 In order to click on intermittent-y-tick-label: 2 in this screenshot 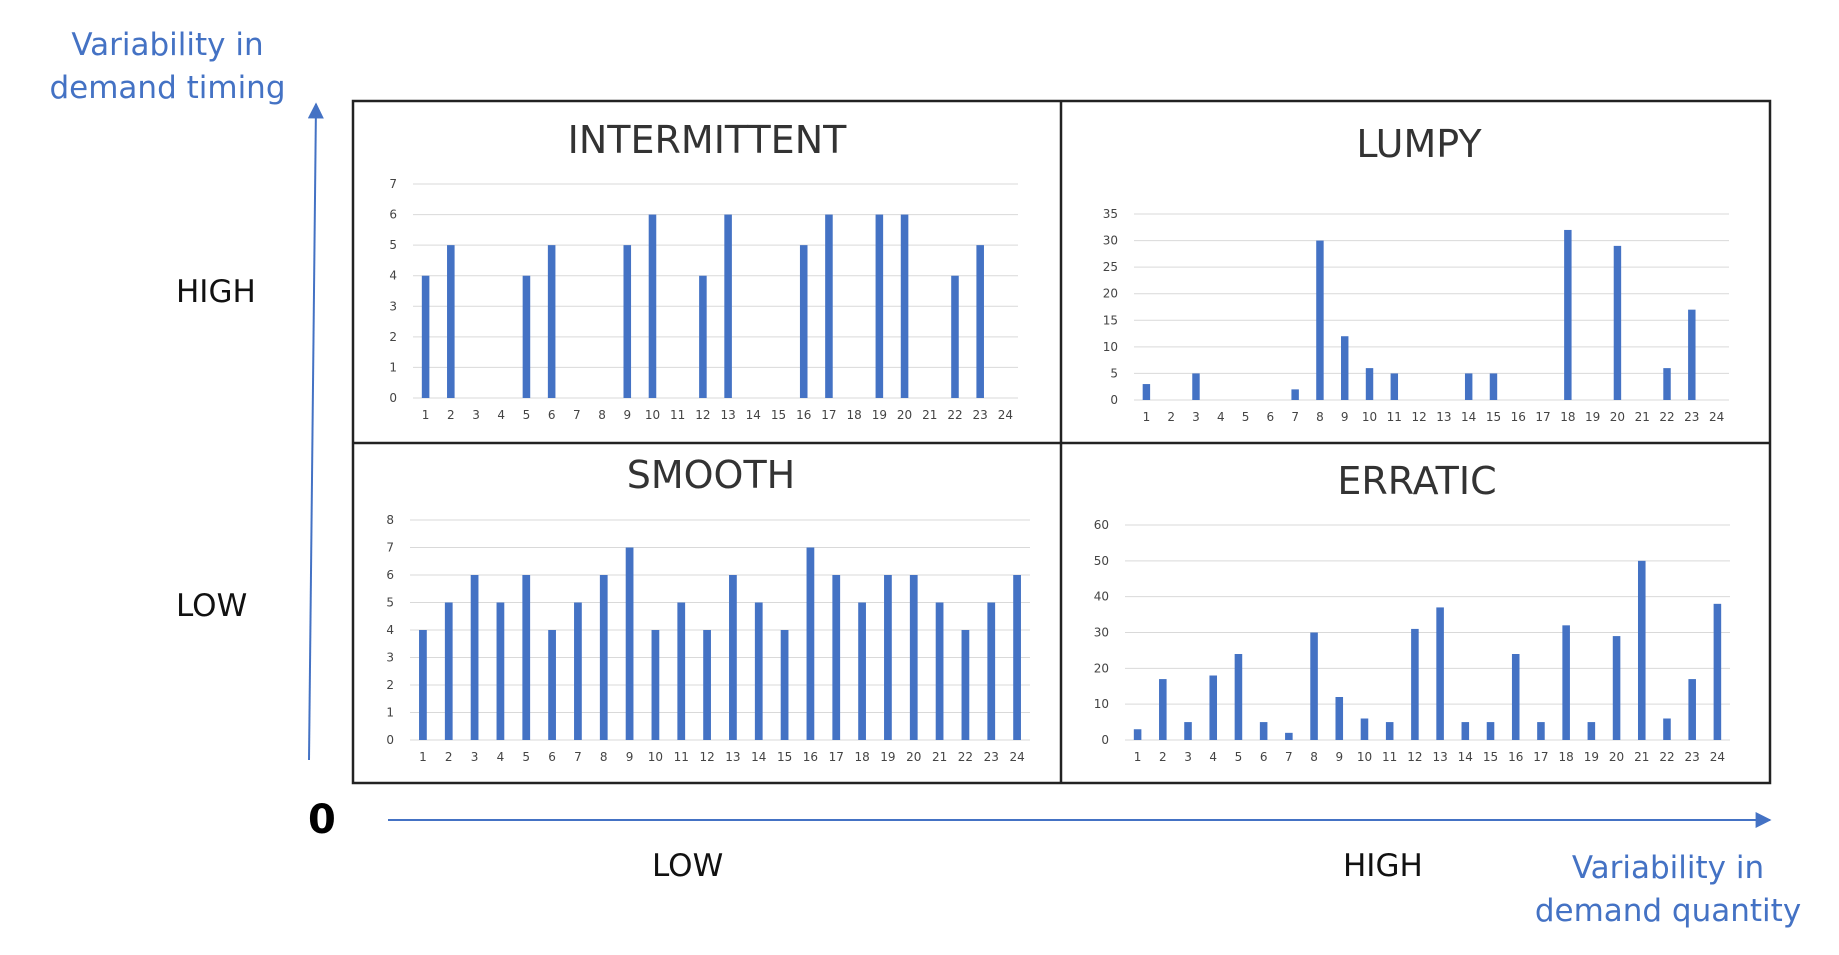, I will do `click(393, 337)`.